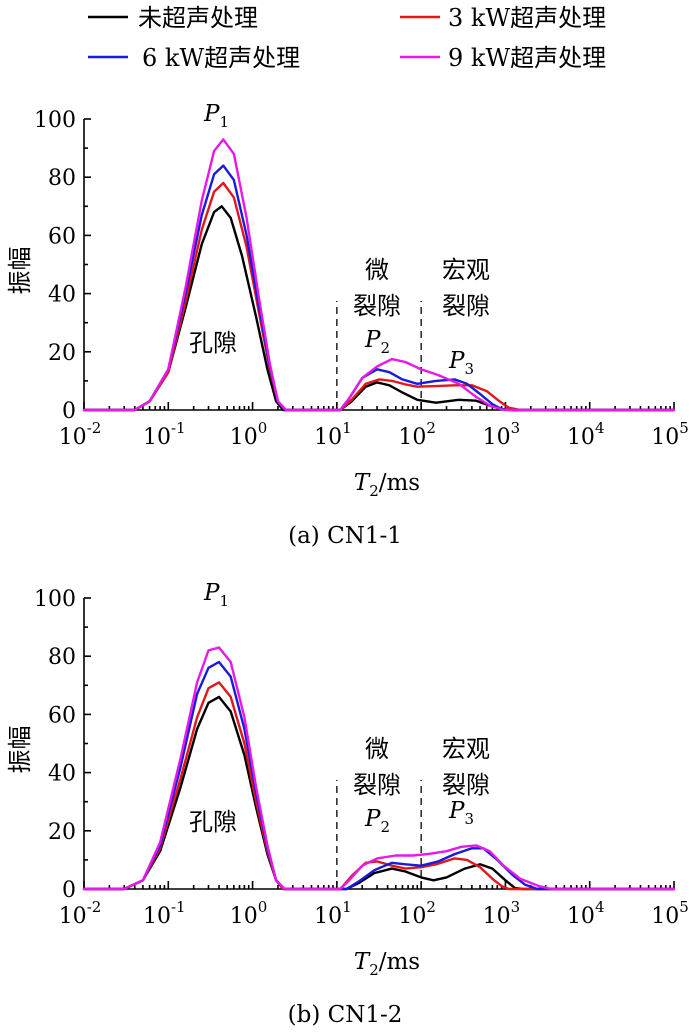 This screenshot has width=691, height=1034. I want to click on legend-item-untreated: 未超声处理, so click(173, 18).